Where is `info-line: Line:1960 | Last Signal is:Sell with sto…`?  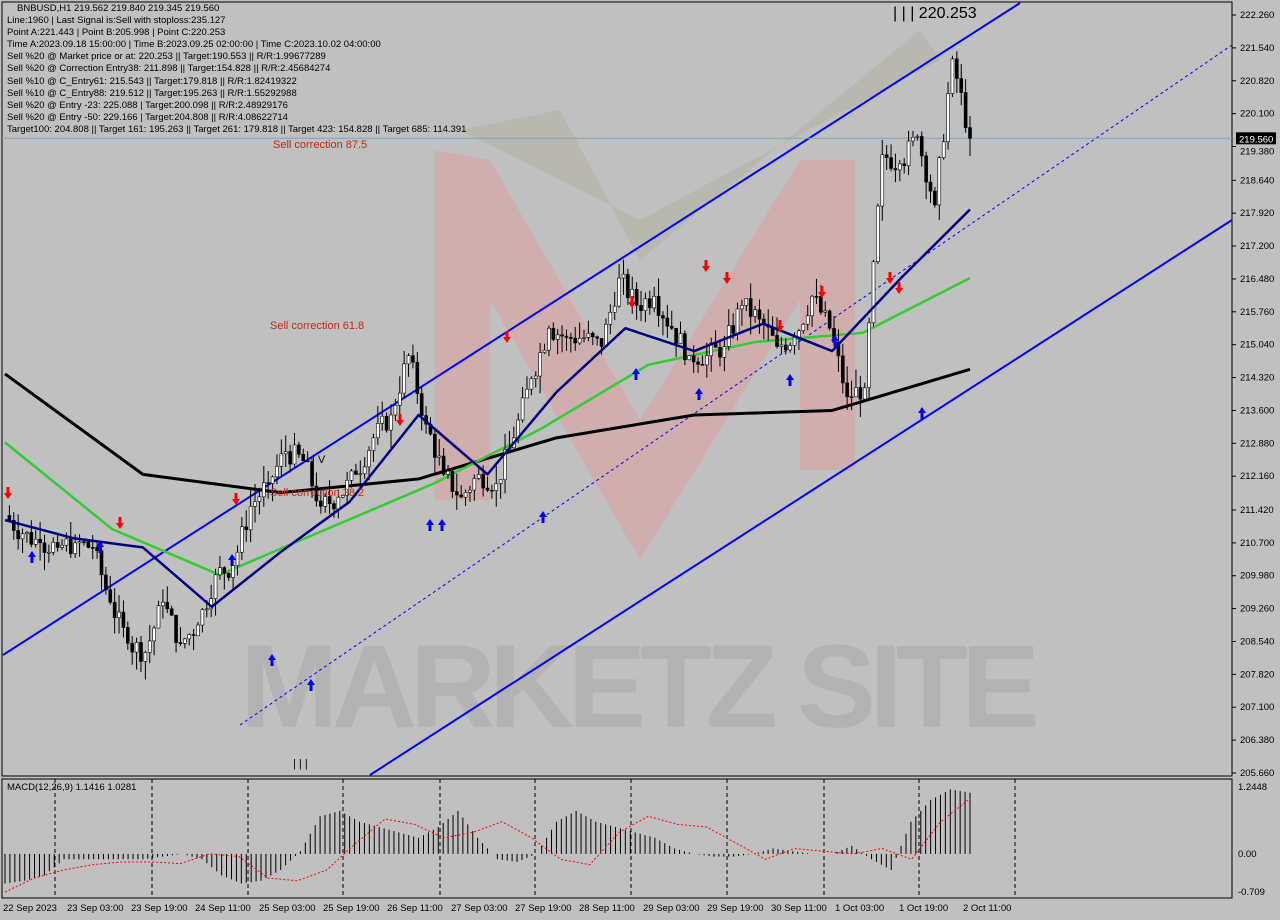
info-line: Line:1960 | Last Signal is:Sell with sto… is located at coordinates (116, 21).